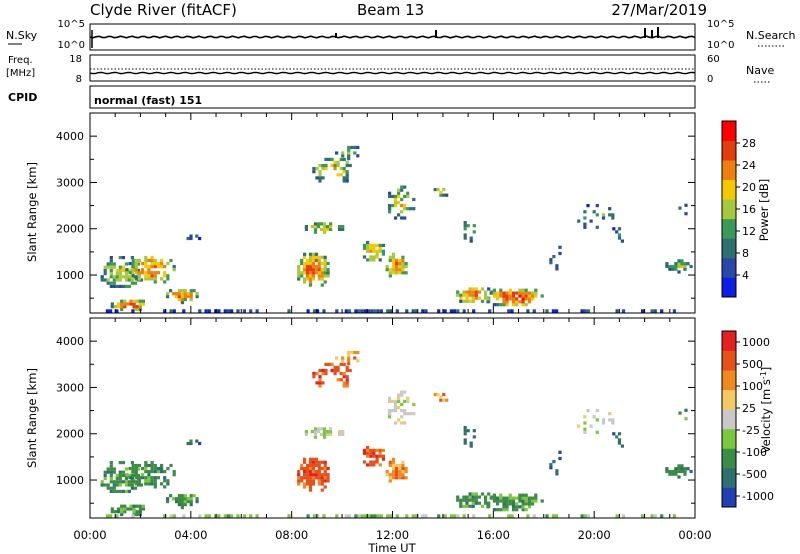  Describe the element at coordinates (22, 97) in the screenshot. I see `cpid-label: CPID` at that location.